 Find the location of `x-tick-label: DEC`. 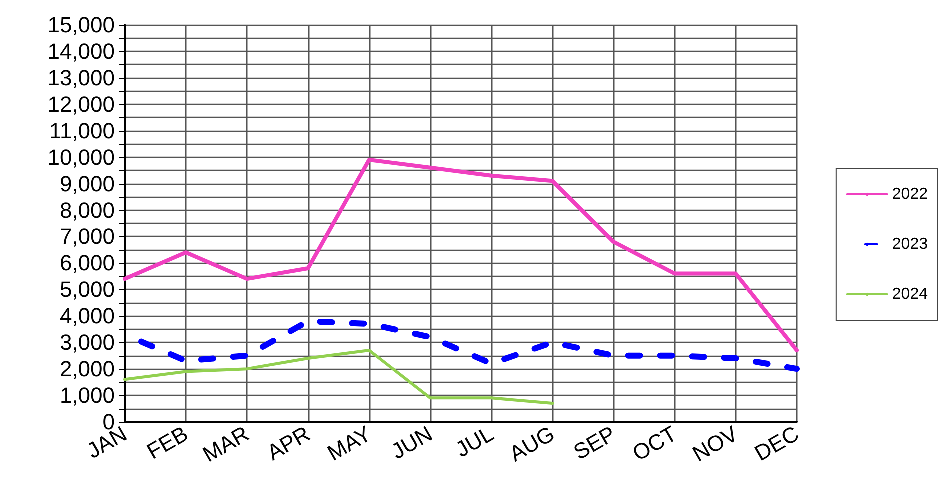

x-tick-label: DEC is located at coordinates (777, 443).